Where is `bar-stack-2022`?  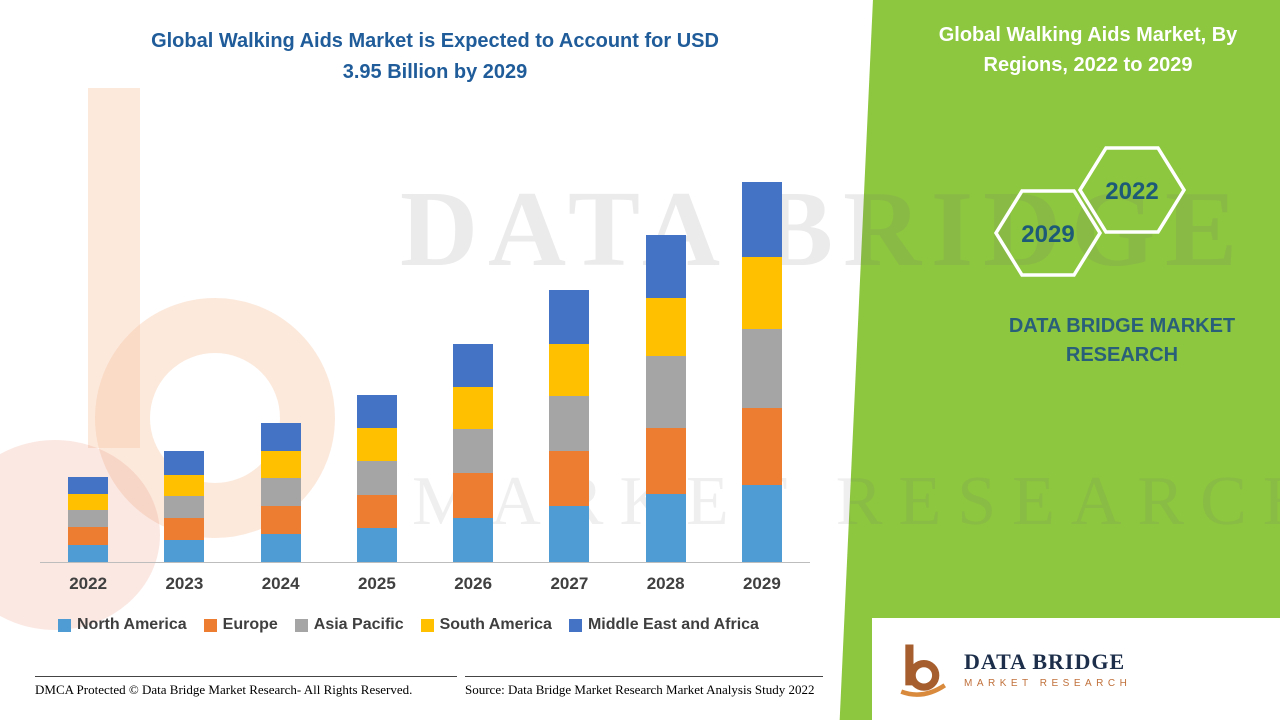 bar-stack-2022 is located at coordinates (88, 519).